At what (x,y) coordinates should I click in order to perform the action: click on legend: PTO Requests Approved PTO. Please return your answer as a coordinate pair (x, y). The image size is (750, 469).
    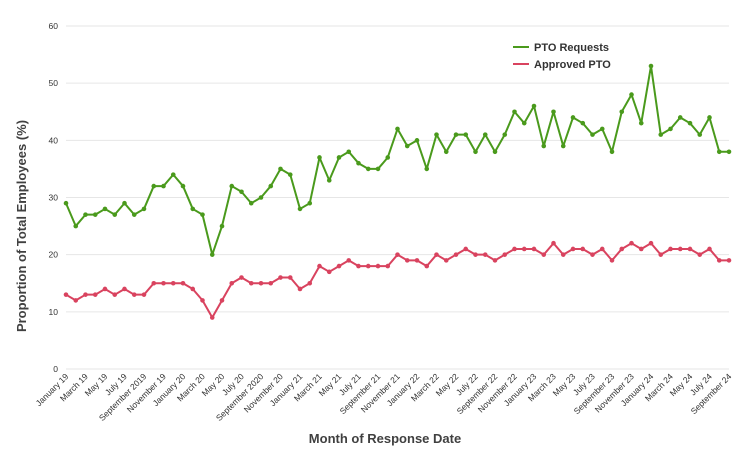
    Looking at the image, I should click on (562, 56).